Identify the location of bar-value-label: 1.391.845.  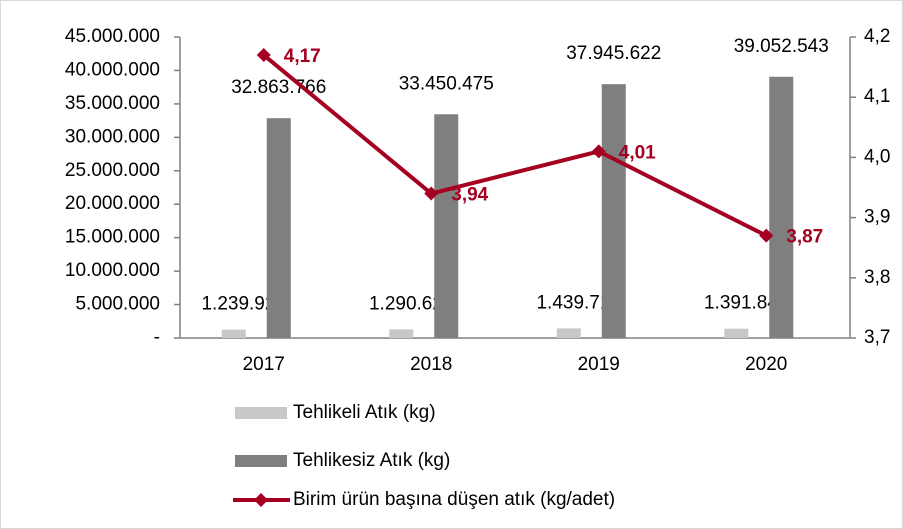
(746, 303).